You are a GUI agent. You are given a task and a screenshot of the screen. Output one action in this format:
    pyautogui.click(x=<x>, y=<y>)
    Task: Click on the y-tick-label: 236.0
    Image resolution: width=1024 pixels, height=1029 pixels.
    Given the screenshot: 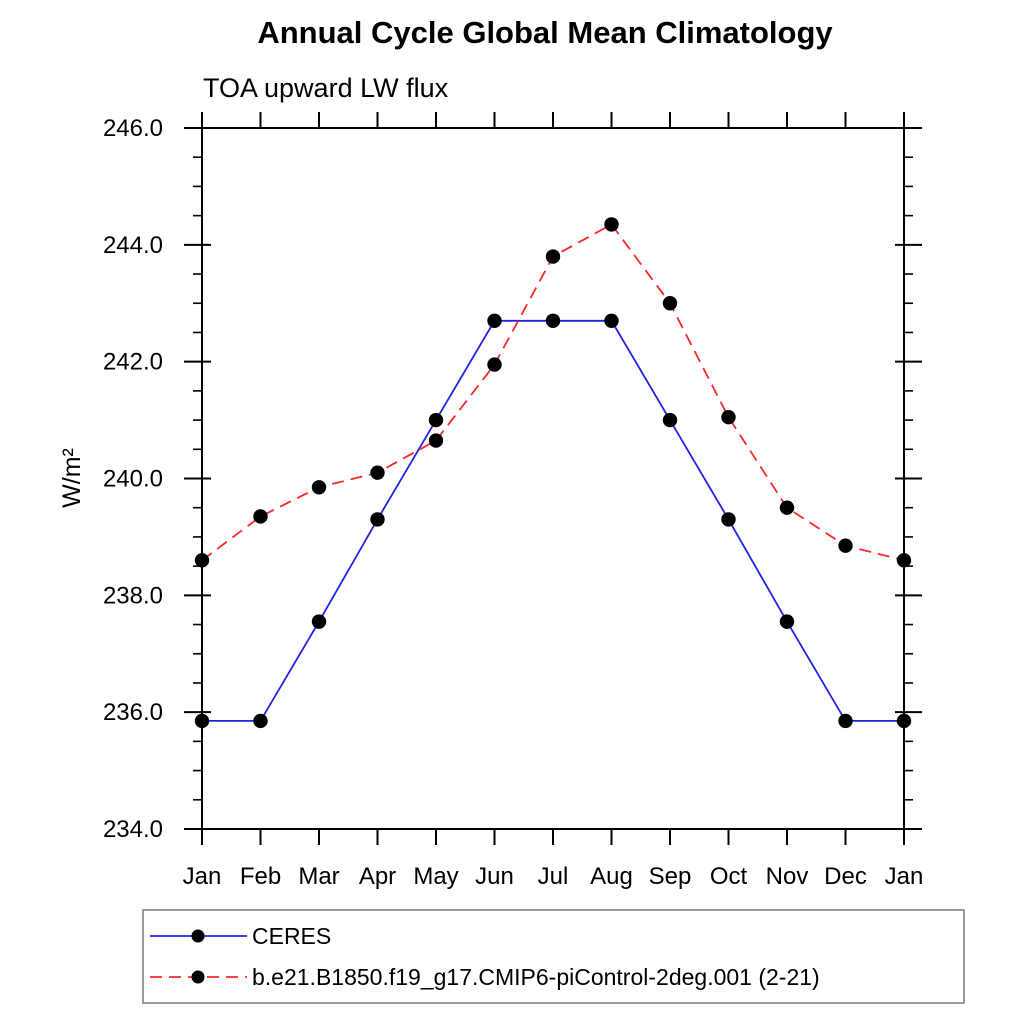 What is the action you would take?
    pyautogui.click(x=133, y=712)
    